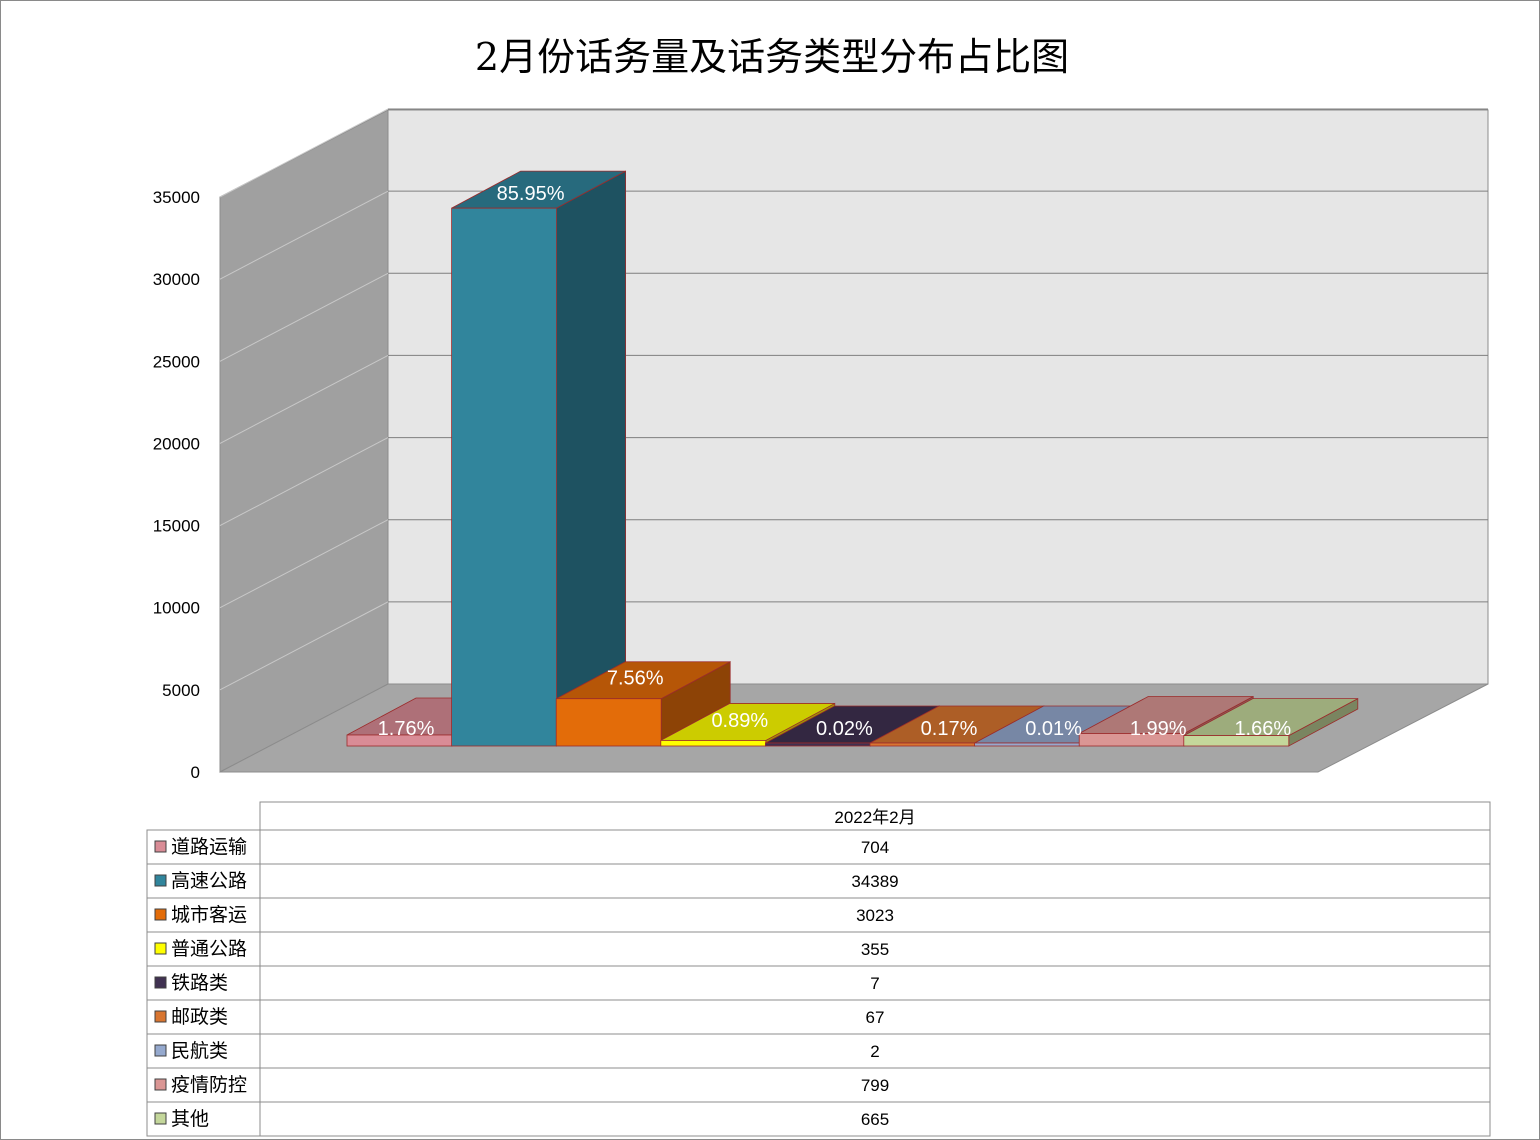 Image resolution: width=1540 pixels, height=1140 pixels. I want to click on table-header: 2022年2月, so click(874, 817).